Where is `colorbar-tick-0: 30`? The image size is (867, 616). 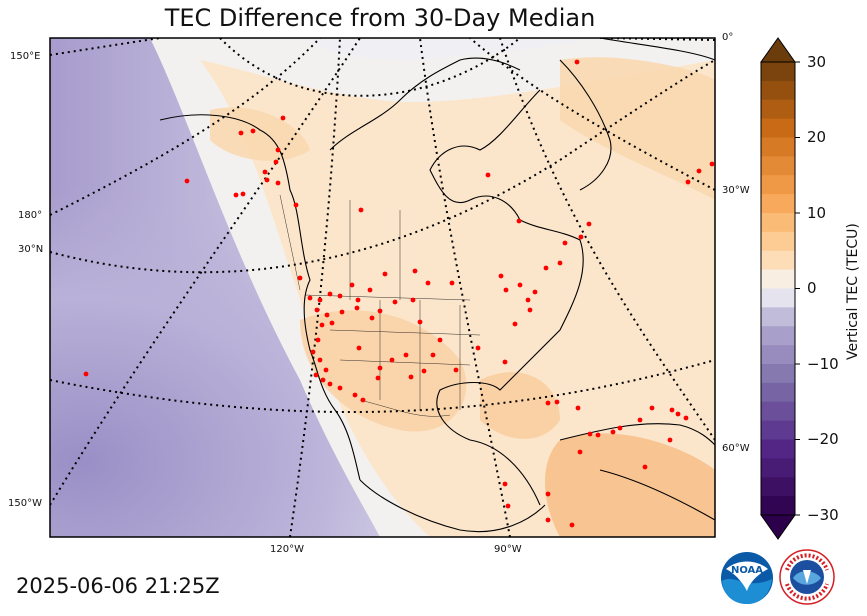 colorbar-tick-0: 30 is located at coordinates (817, 62).